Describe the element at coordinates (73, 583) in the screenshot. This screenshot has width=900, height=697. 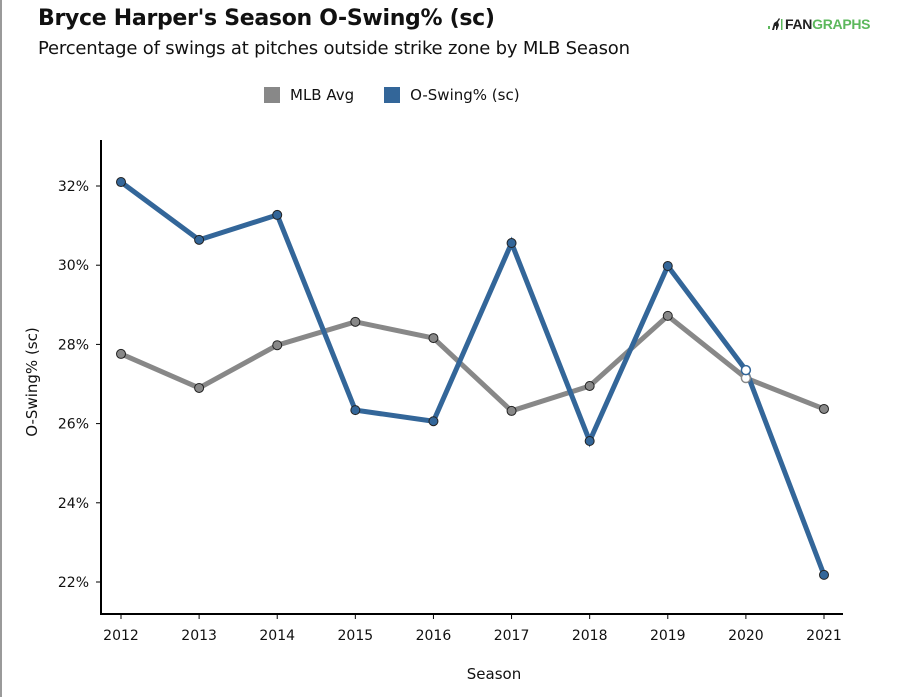
I see `y-tick-label: 22%` at that location.